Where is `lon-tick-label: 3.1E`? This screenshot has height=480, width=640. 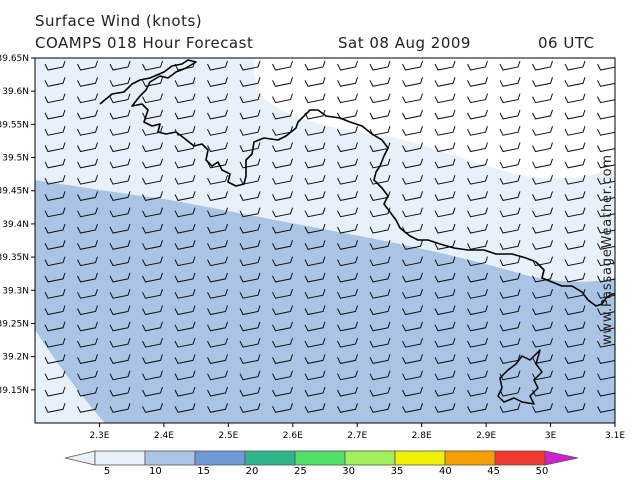
lon-tick-label: 3.1E is located at coordinates (615, 436).